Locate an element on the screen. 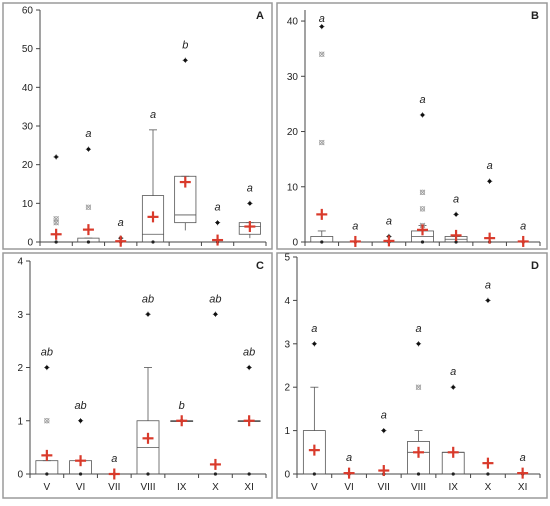 This screenshot has width=550, height=506. y-tick-label: 50 is located at coordinates (28, 49).